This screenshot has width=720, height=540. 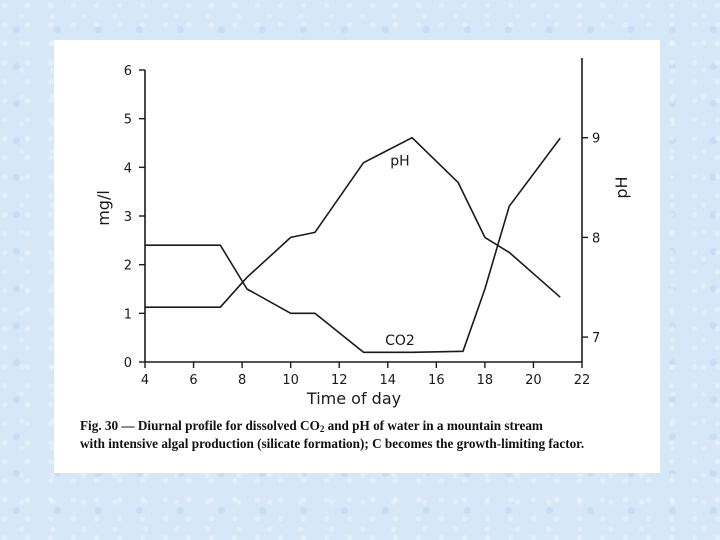 I want to click on series-label-co2: CO2, so click(x=400, y=341).